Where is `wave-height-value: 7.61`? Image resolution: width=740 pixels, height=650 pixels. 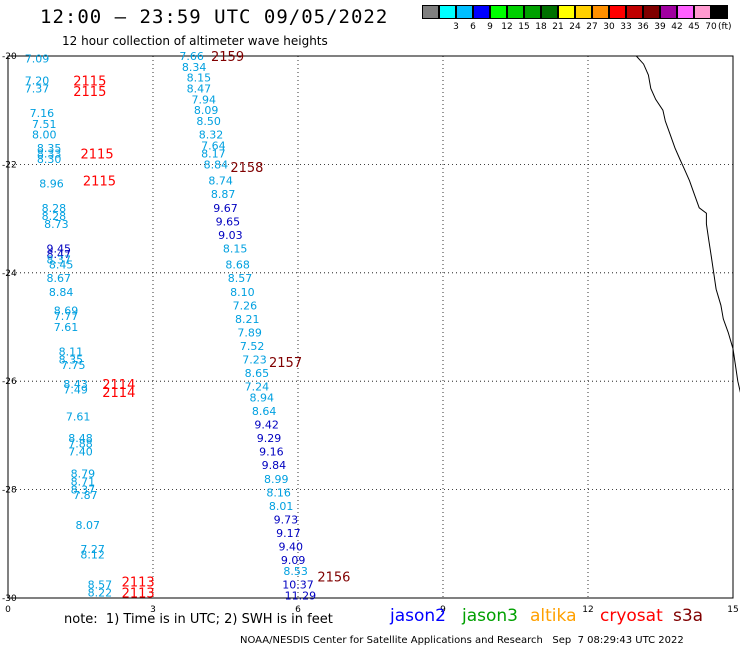 wave-height-value: 7.61 is located at coordinates (66, 327).